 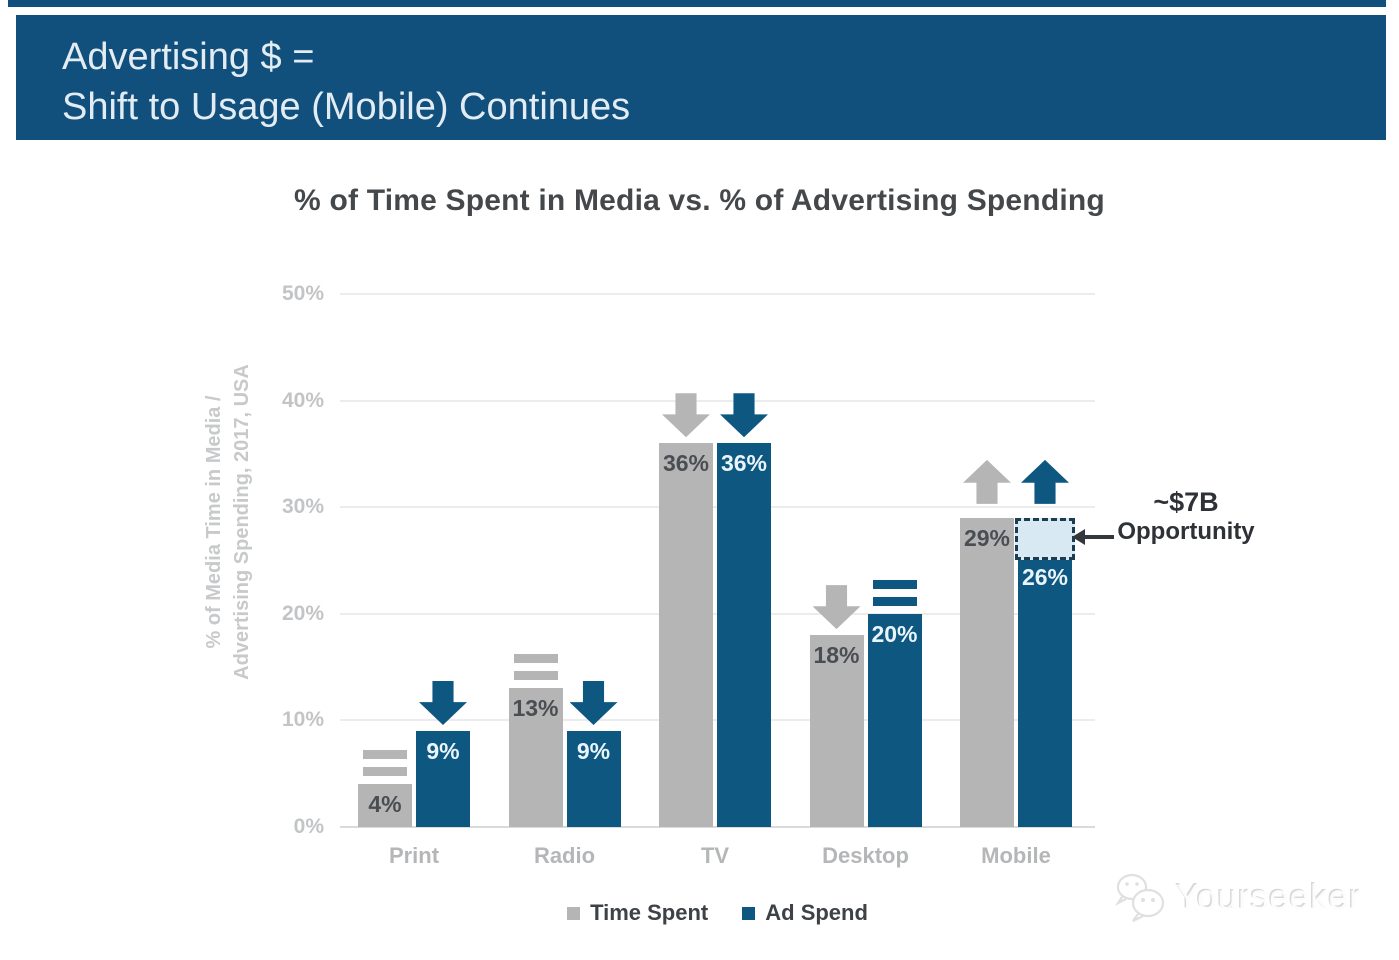 I want to click on legend-swatch-time-spent, so click(x=574, y=913).